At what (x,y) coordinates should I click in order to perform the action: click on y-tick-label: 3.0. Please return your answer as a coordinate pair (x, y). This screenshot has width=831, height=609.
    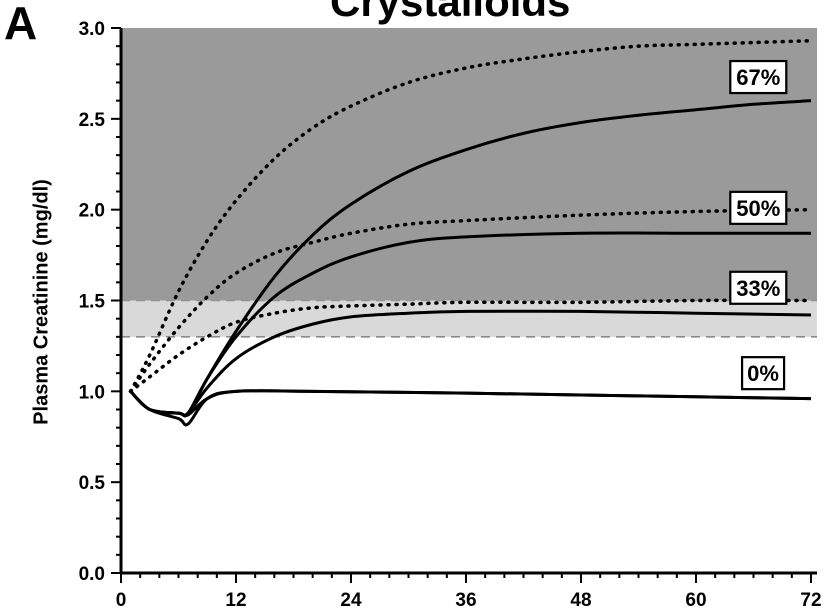
    Looking at the image, I should click on (92, 29).